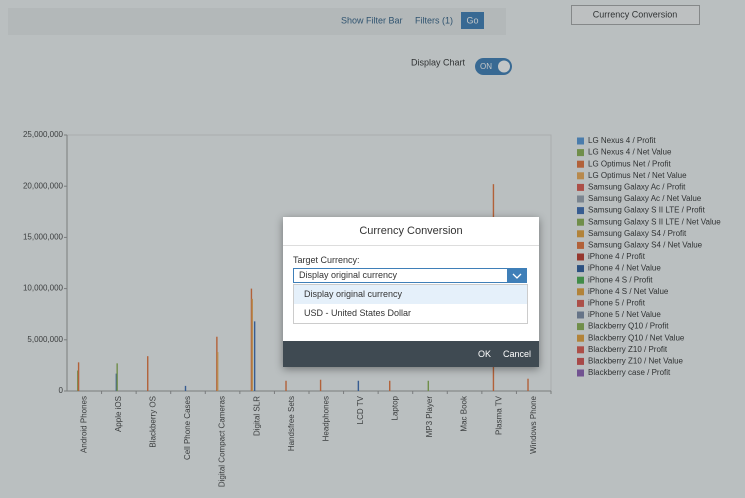  I want to click on dialog-footer: OK Cancel, so click(411, 354).